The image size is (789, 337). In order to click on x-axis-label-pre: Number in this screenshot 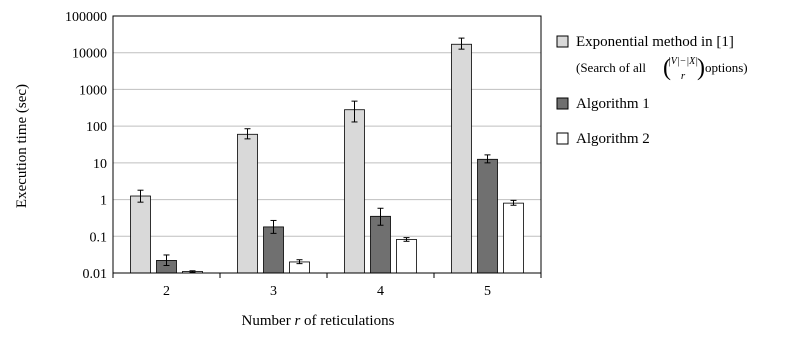, I will do `click(268, 321)`.